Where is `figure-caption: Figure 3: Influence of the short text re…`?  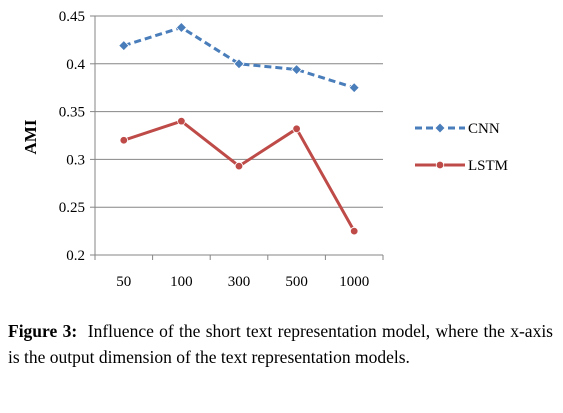
figure-caption: Figure 3: Influence of the short text re… is located at coordinates (280, 344).